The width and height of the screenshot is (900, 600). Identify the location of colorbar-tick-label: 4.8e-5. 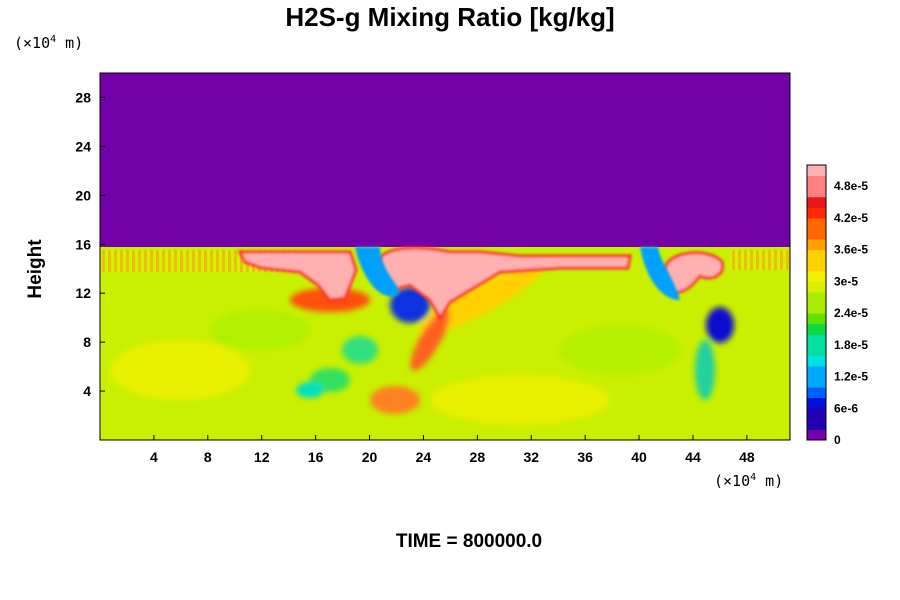
(851, 186).